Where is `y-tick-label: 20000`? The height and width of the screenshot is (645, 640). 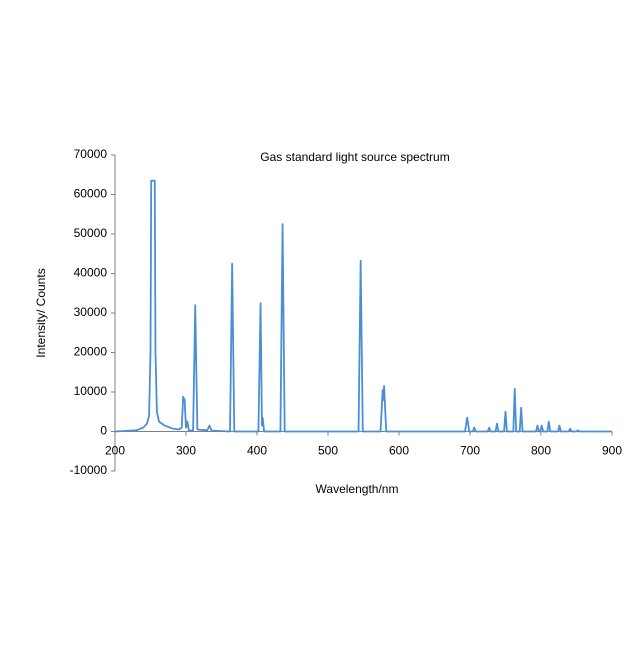 y-tick-label: 20000 is located at coordinates (91, 352).